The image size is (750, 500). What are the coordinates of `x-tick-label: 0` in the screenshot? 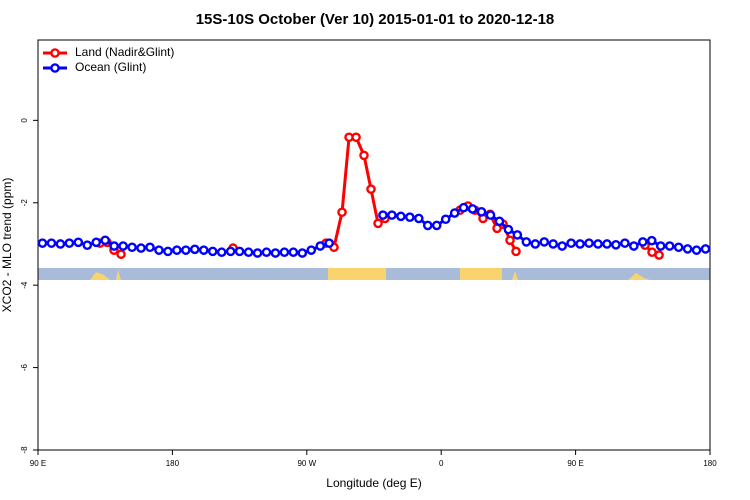 It's located at (441, 463).